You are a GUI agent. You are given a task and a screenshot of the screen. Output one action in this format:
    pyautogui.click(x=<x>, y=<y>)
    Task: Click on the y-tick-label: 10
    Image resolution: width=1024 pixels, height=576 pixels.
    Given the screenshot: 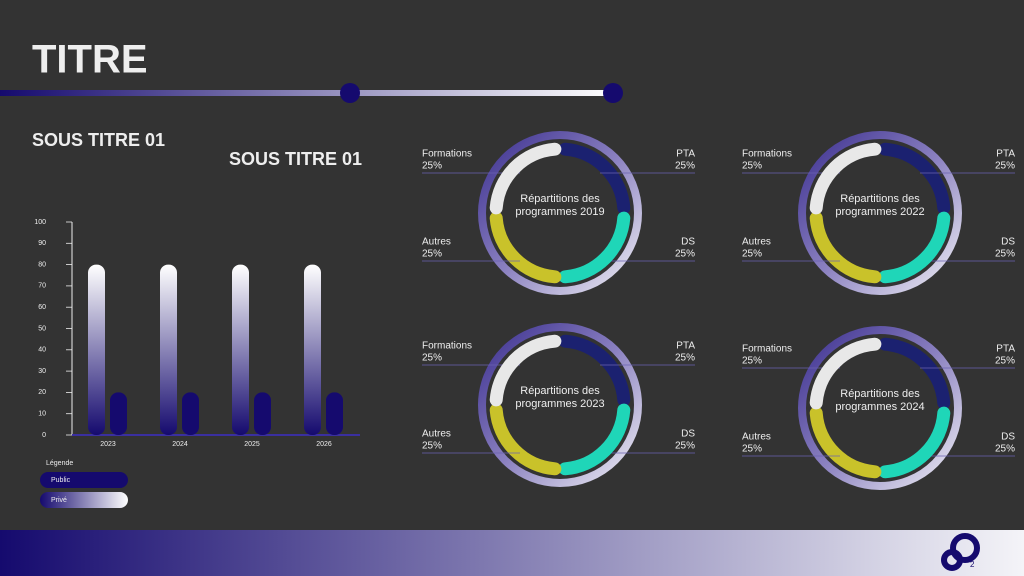 What is the action you would take?
    pyautogui.click(x=42, y=414)
    